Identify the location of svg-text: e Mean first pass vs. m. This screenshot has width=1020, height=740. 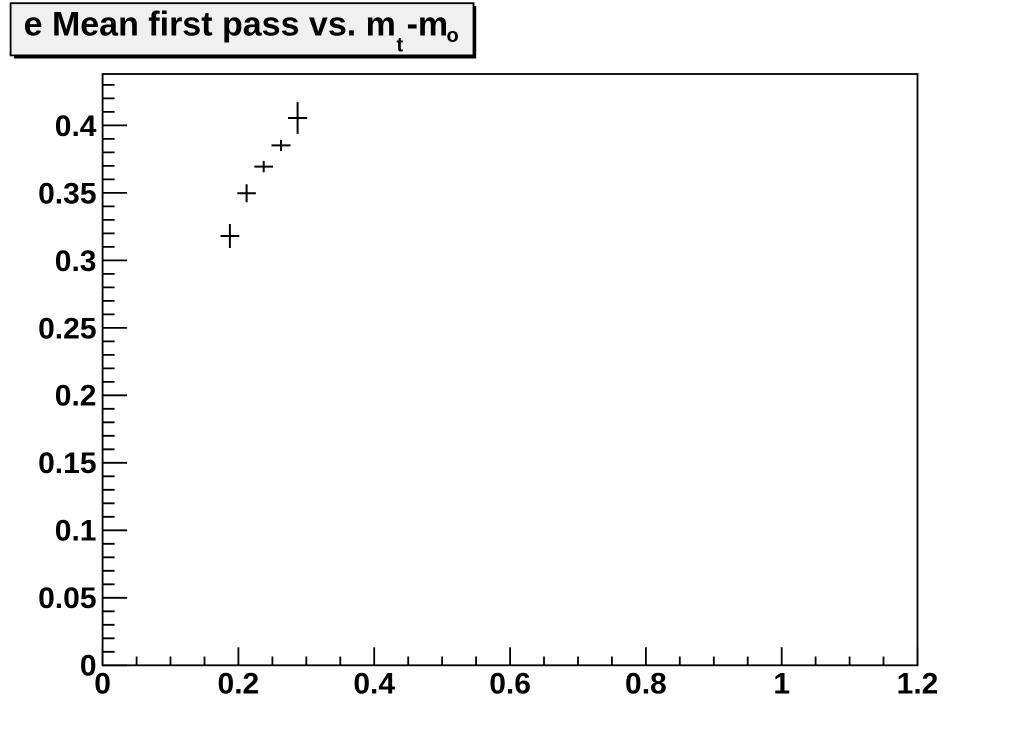
(210, 25).